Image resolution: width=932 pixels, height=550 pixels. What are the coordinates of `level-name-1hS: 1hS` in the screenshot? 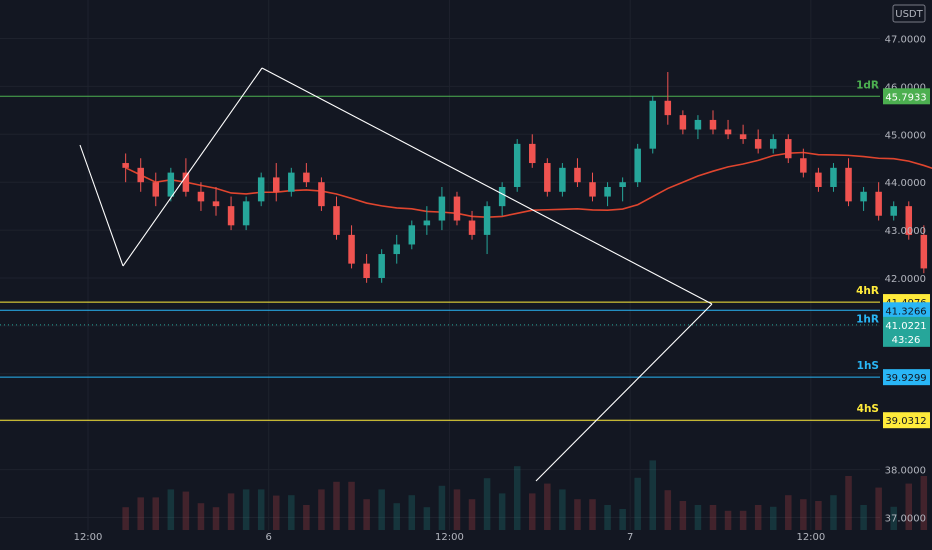 It's located at (868, 366).